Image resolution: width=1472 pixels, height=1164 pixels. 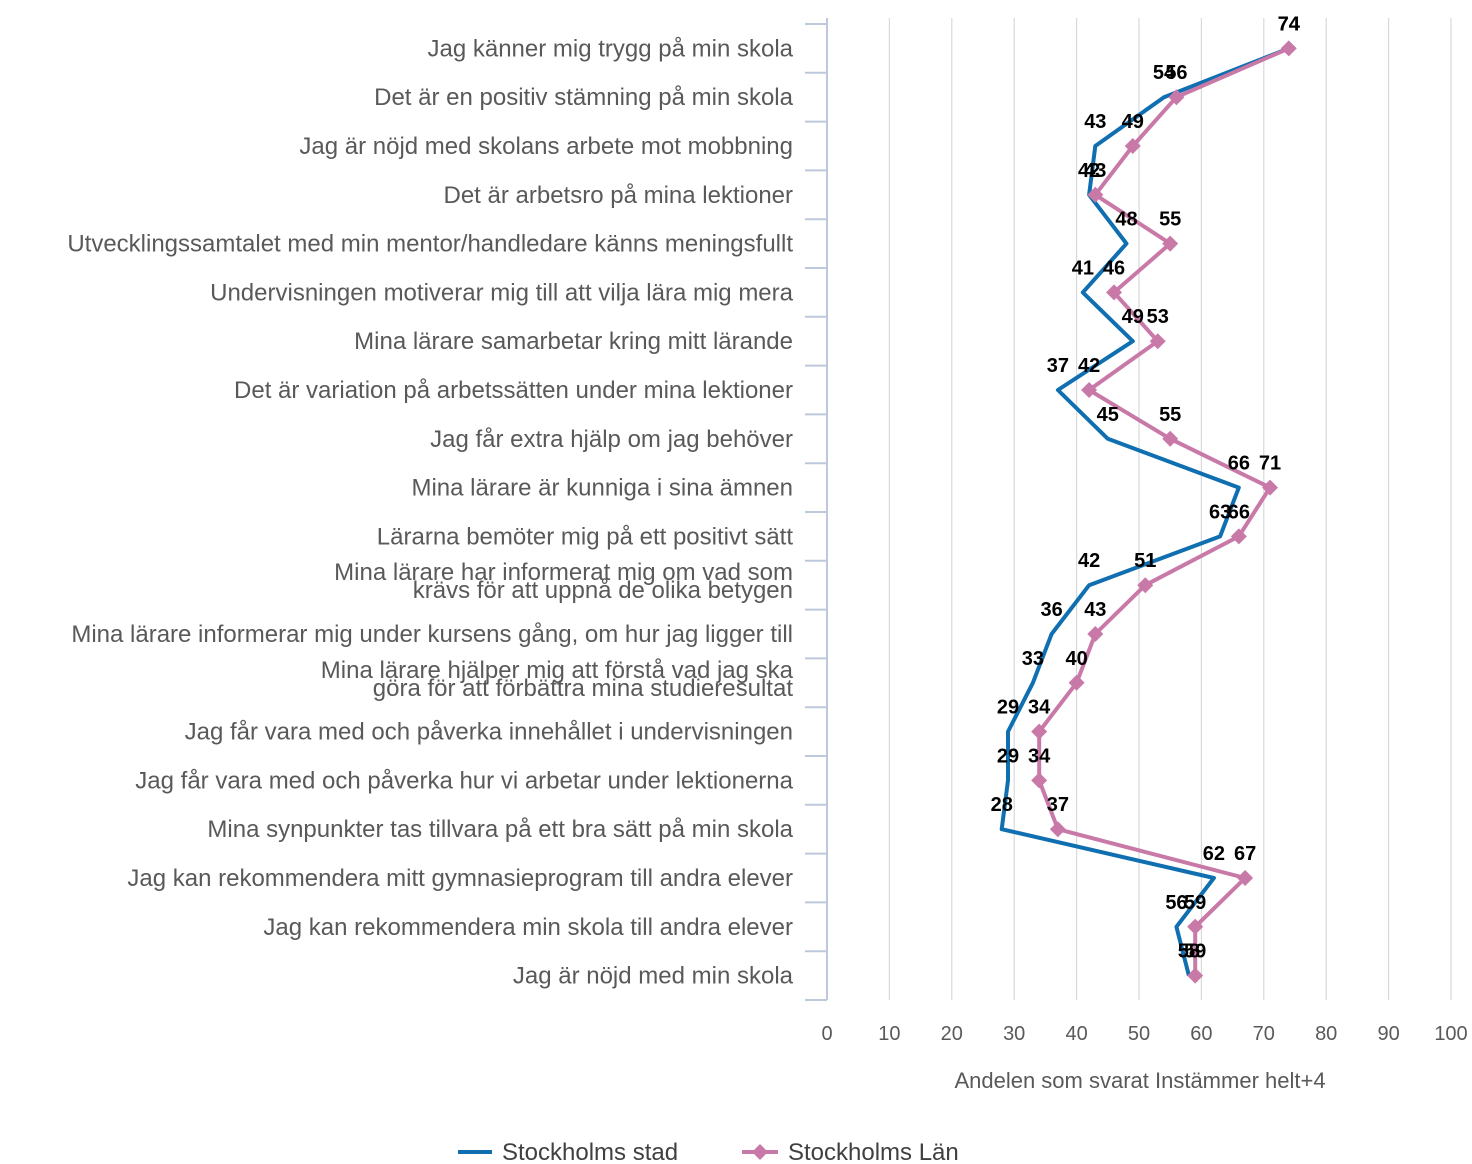 What do you see at coordinates (1388, 1034) in the screenshot?
I see `x-tick-90: 90` at bounding box center [1388, 1034].